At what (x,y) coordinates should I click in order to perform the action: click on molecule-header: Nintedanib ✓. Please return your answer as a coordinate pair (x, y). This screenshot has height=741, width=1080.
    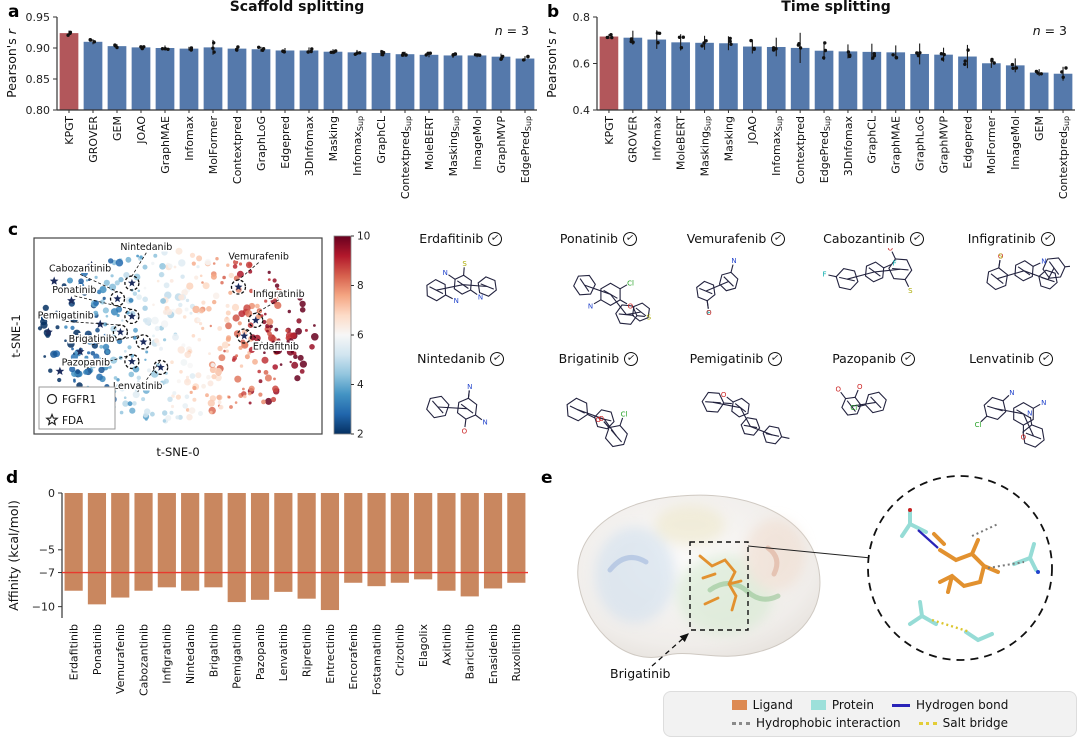
    Looking at the image, I should click on (461, 358).